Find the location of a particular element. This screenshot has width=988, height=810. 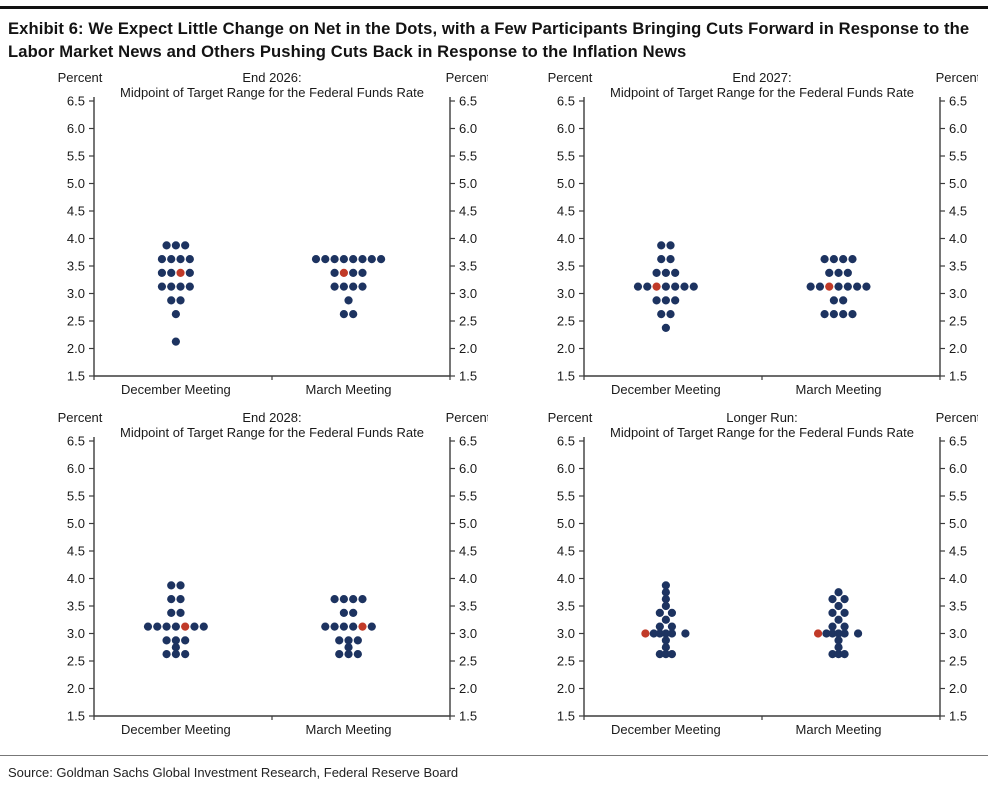

y-tick-label-right: 4.5 is located at coordinates (958, 551).